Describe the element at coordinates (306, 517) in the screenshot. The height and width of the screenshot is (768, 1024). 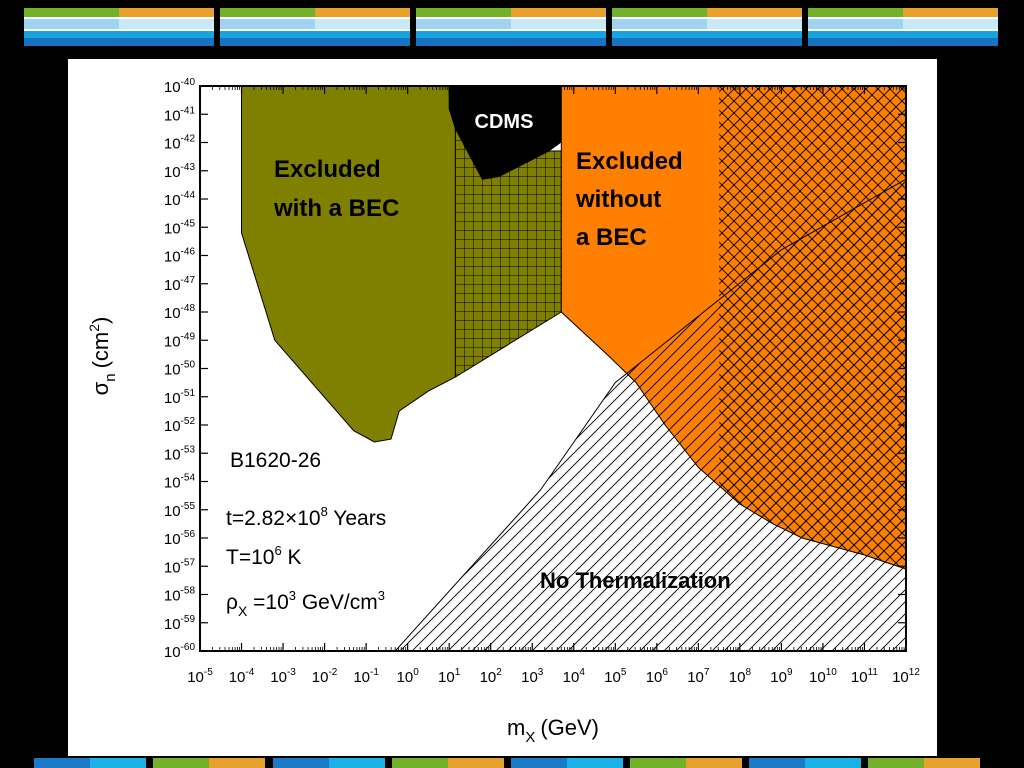
I see `annotation-age: t=2.82×108 Years` at that location.